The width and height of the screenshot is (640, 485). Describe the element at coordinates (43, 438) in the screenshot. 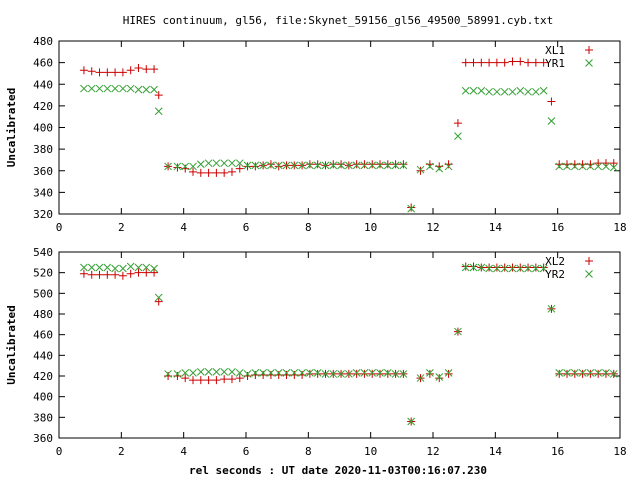

I see `y-tick-label: 360` at that location.